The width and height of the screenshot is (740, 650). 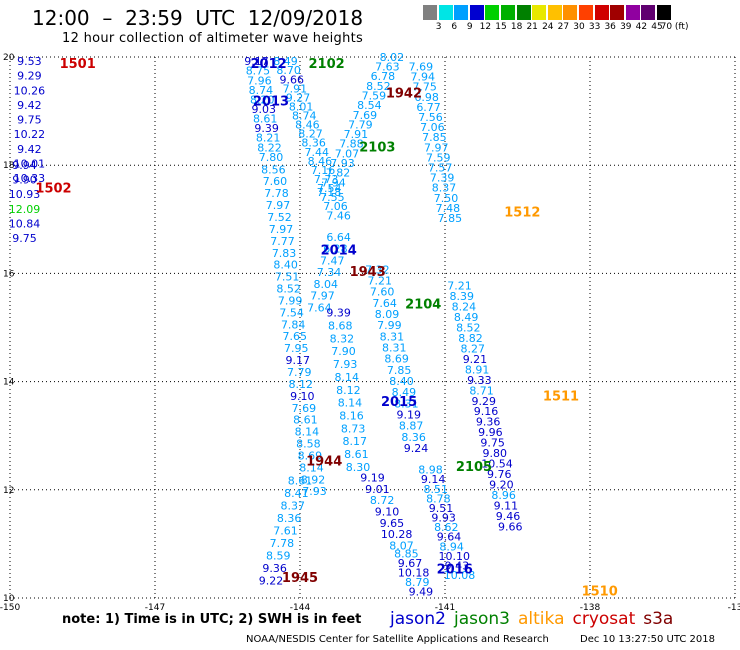 I want to click on data-value-label: 10.22, so click(x=30, y=134).